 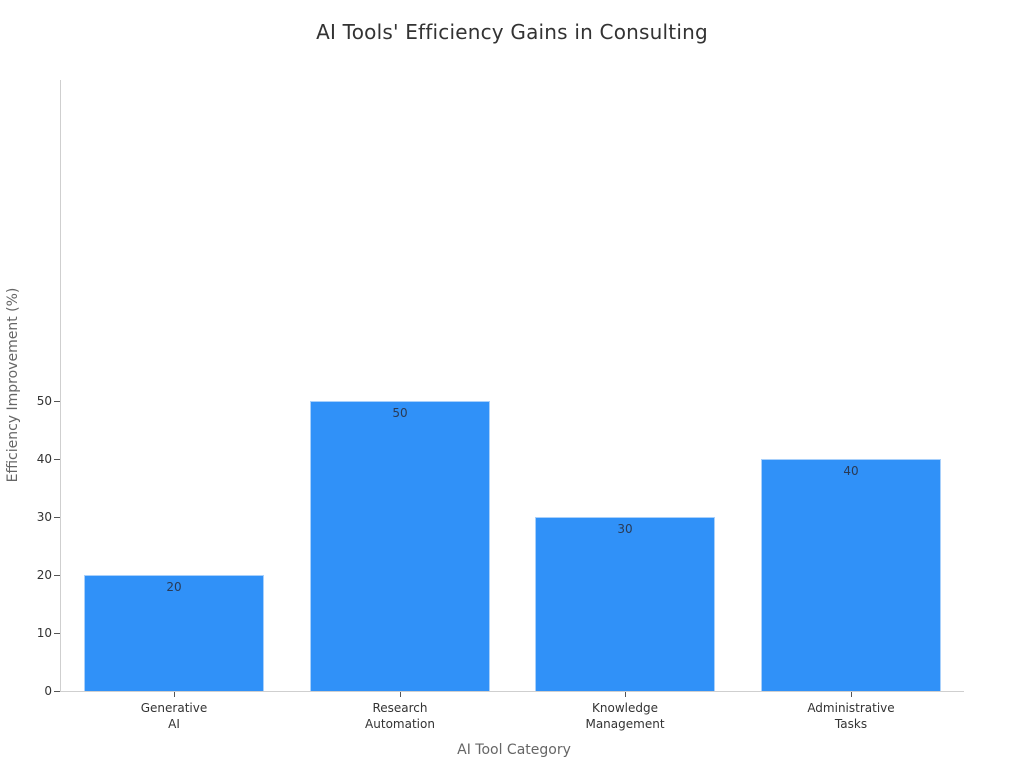 What do you see at coordinates (44, 458) in the screenshot?
I see `y-tick-label: 40` at bounding box center [44, 458].